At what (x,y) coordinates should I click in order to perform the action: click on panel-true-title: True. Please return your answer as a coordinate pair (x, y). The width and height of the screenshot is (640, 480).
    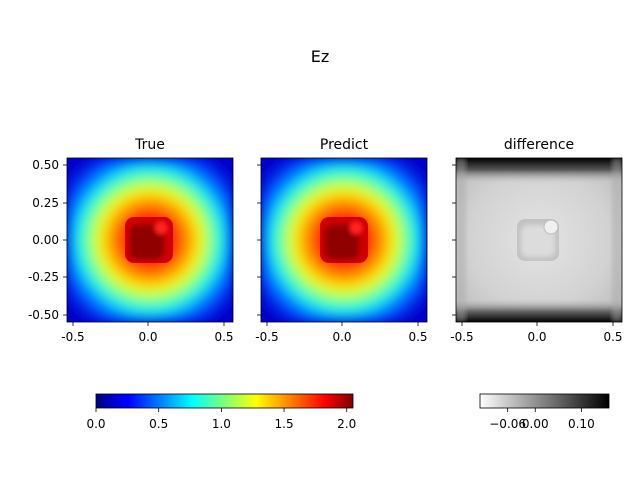
    Looking at the image, I should click on (149, 145).